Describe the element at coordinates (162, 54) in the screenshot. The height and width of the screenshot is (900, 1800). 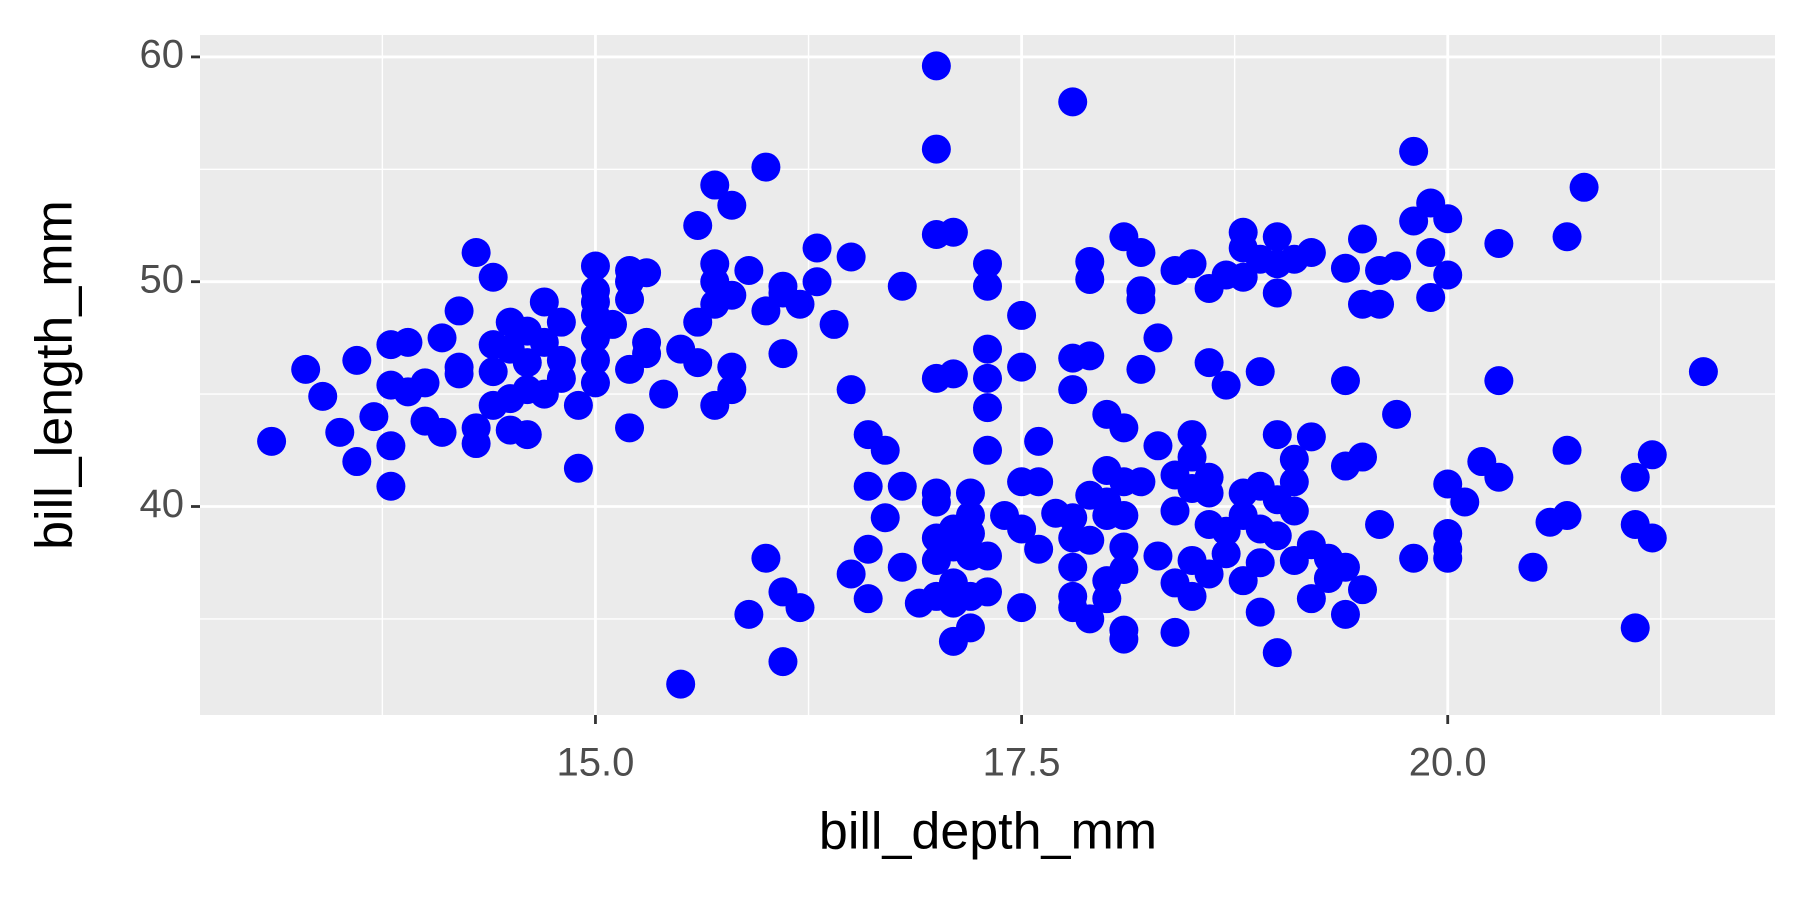
I see `y-tick-label: 60` at that location.